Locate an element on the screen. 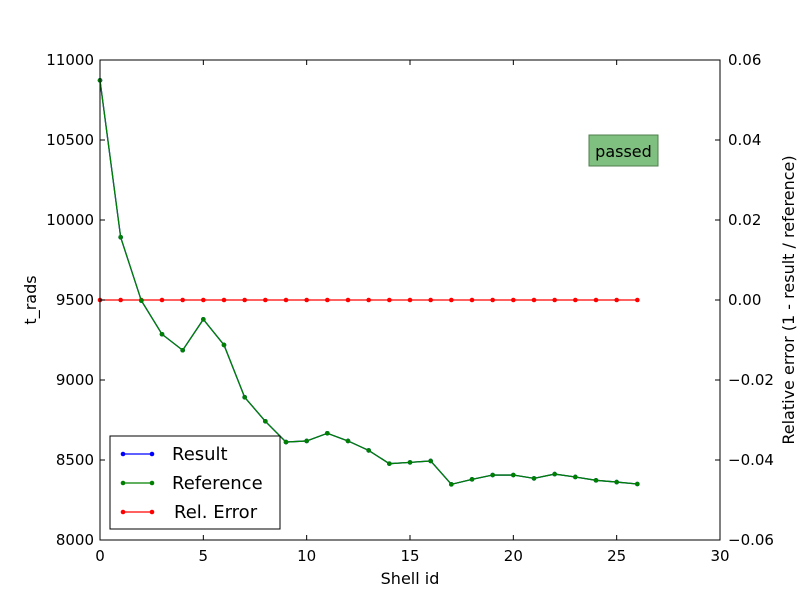 The height and width of the screenshot is (604, 800). series-rel-error is located at coordinates (368, 300).